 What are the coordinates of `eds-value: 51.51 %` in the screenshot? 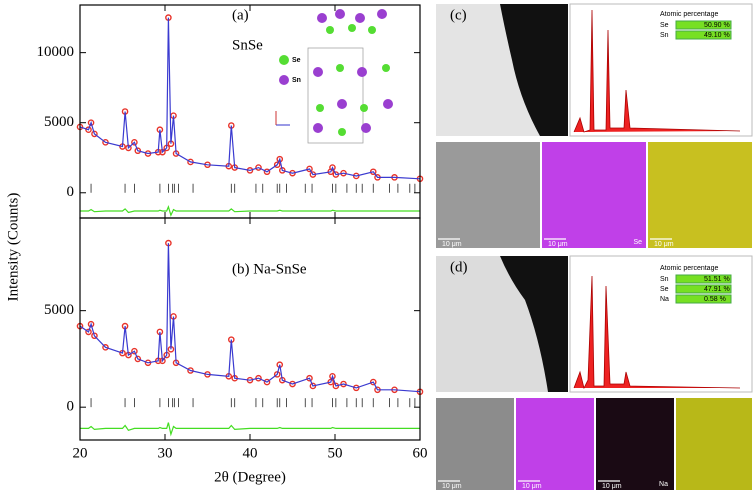 It's located at (717, 279).